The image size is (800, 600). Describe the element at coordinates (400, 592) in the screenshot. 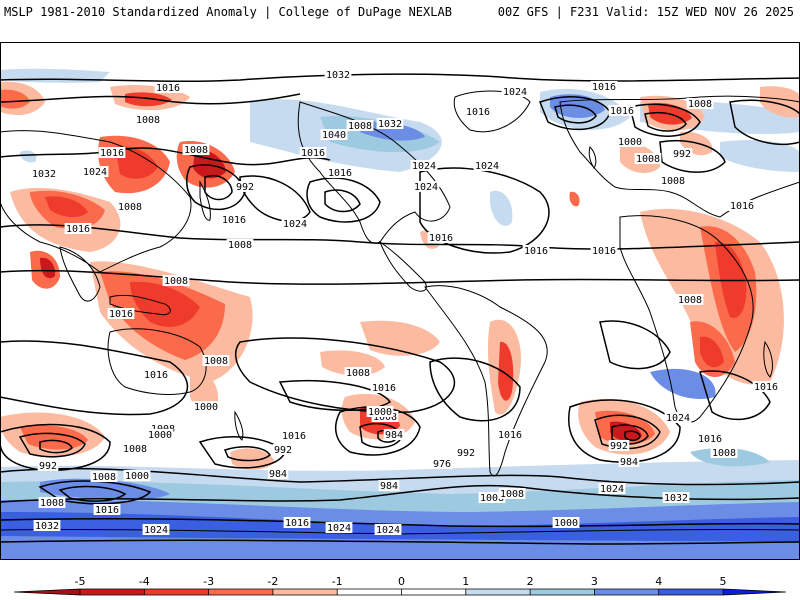

I see `color-scale-bar` at that location.